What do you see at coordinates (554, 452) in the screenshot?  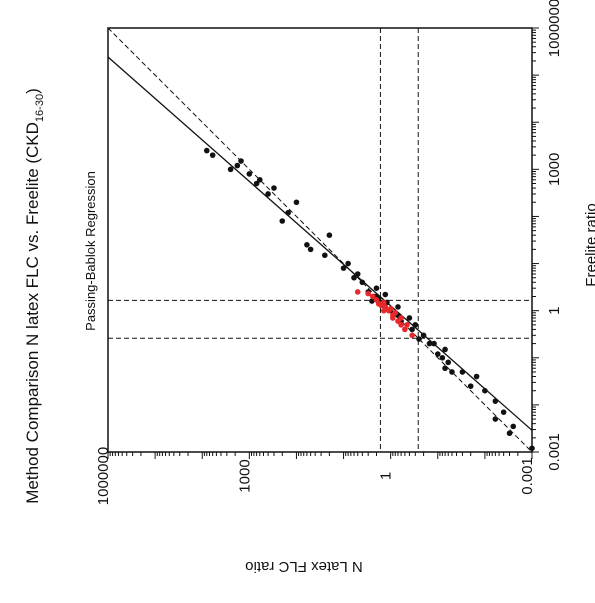 I see `x-tick-label: 0.001` at bounding box center [554, 452].